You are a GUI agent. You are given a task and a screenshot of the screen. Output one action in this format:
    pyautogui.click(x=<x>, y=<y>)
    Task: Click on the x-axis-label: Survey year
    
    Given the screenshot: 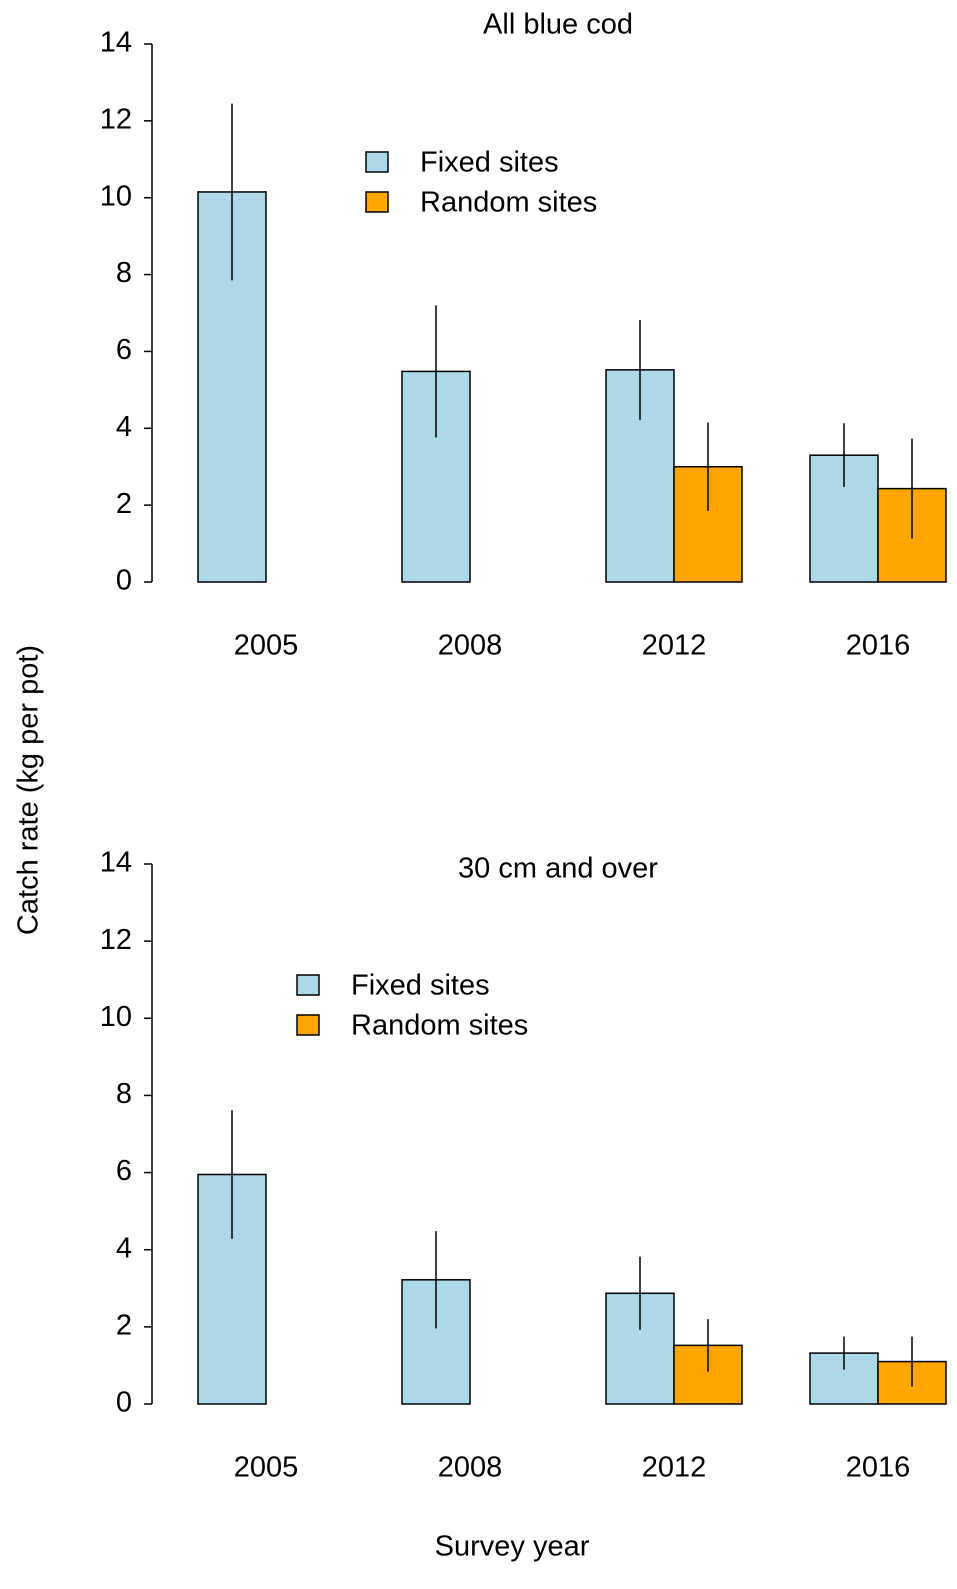 What is the action you would take?
    pyautogui.click(x=512, y=1547)
    